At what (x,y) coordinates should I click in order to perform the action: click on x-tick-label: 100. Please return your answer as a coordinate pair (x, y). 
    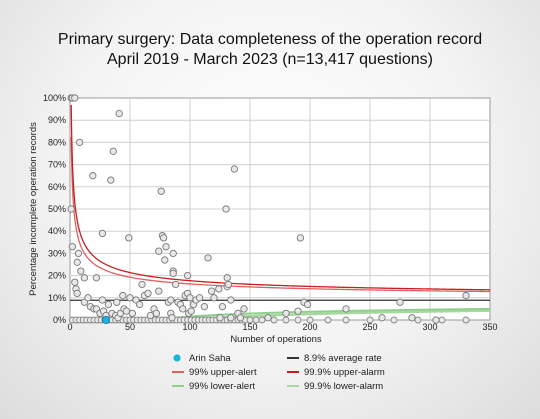
    Looking at the image, I should click on (189, 327).